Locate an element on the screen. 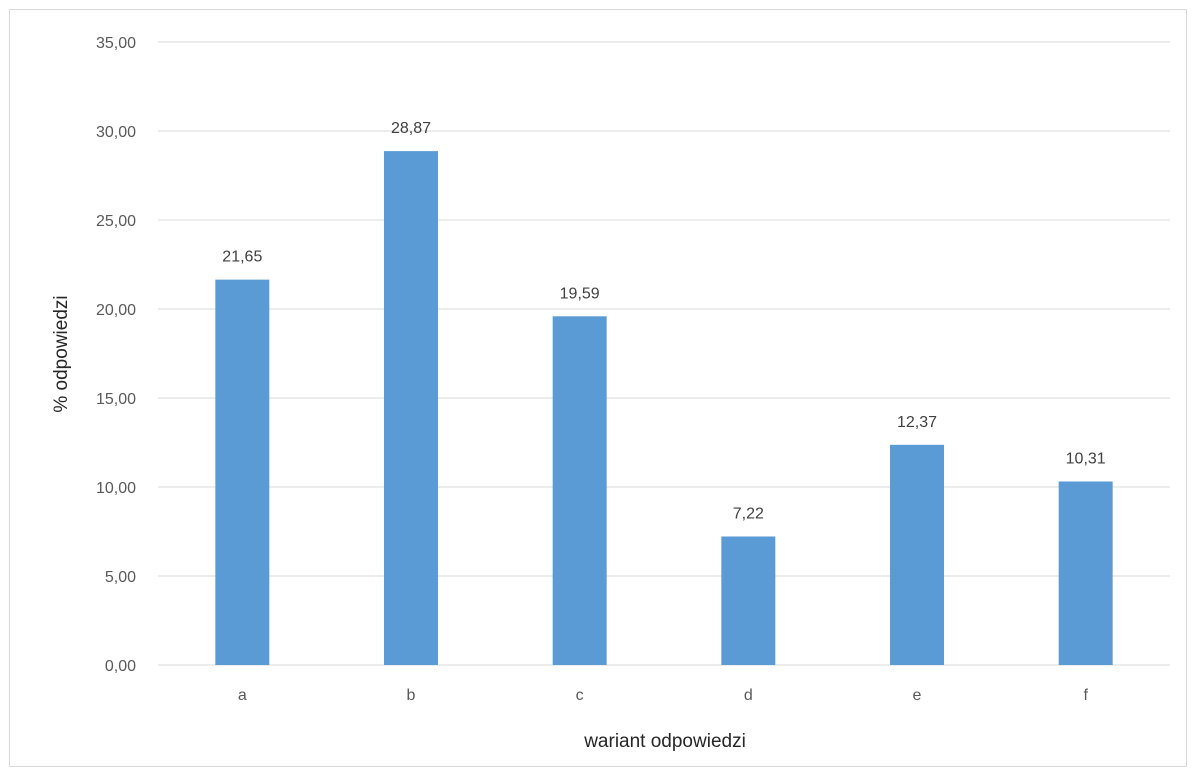 Image resolution: width=1196 pixels, height=776 pixels. y-tick-label: 30,00 is located at coordinates (116, 132).